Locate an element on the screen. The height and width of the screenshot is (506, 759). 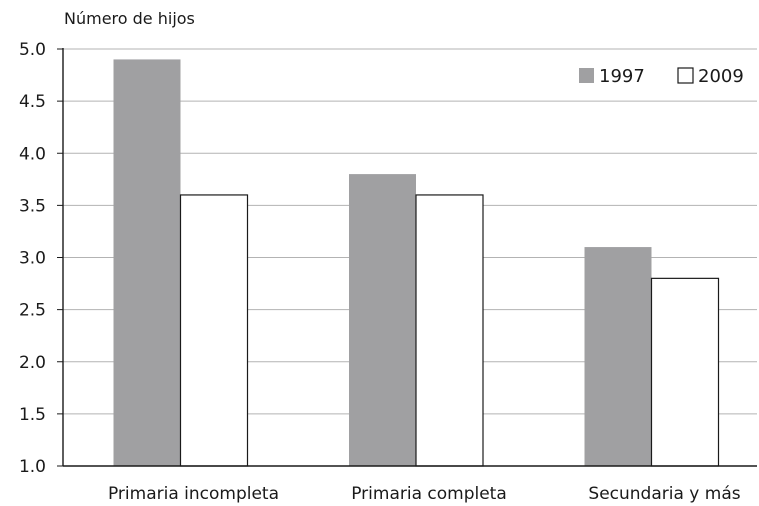
y-tick-label: 3.5 is located at coordinates (32, 206).